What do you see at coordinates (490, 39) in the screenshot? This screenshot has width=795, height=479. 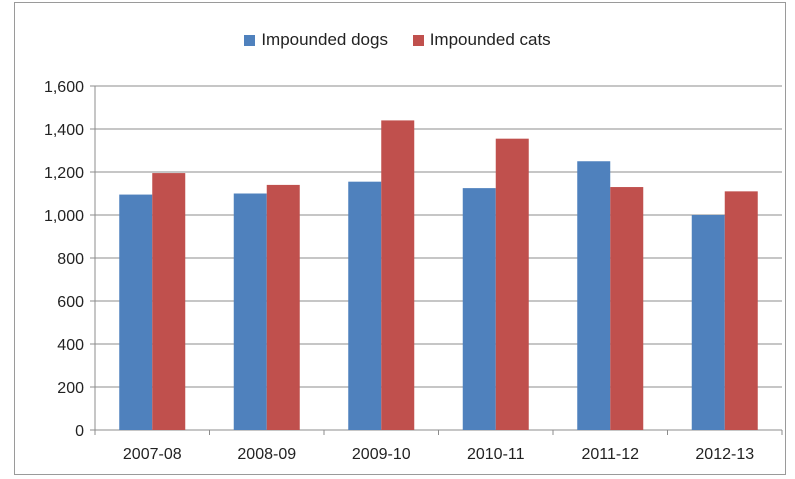 I see `legend-label-cats: Impounded cats` at bounding box center [490, 39].